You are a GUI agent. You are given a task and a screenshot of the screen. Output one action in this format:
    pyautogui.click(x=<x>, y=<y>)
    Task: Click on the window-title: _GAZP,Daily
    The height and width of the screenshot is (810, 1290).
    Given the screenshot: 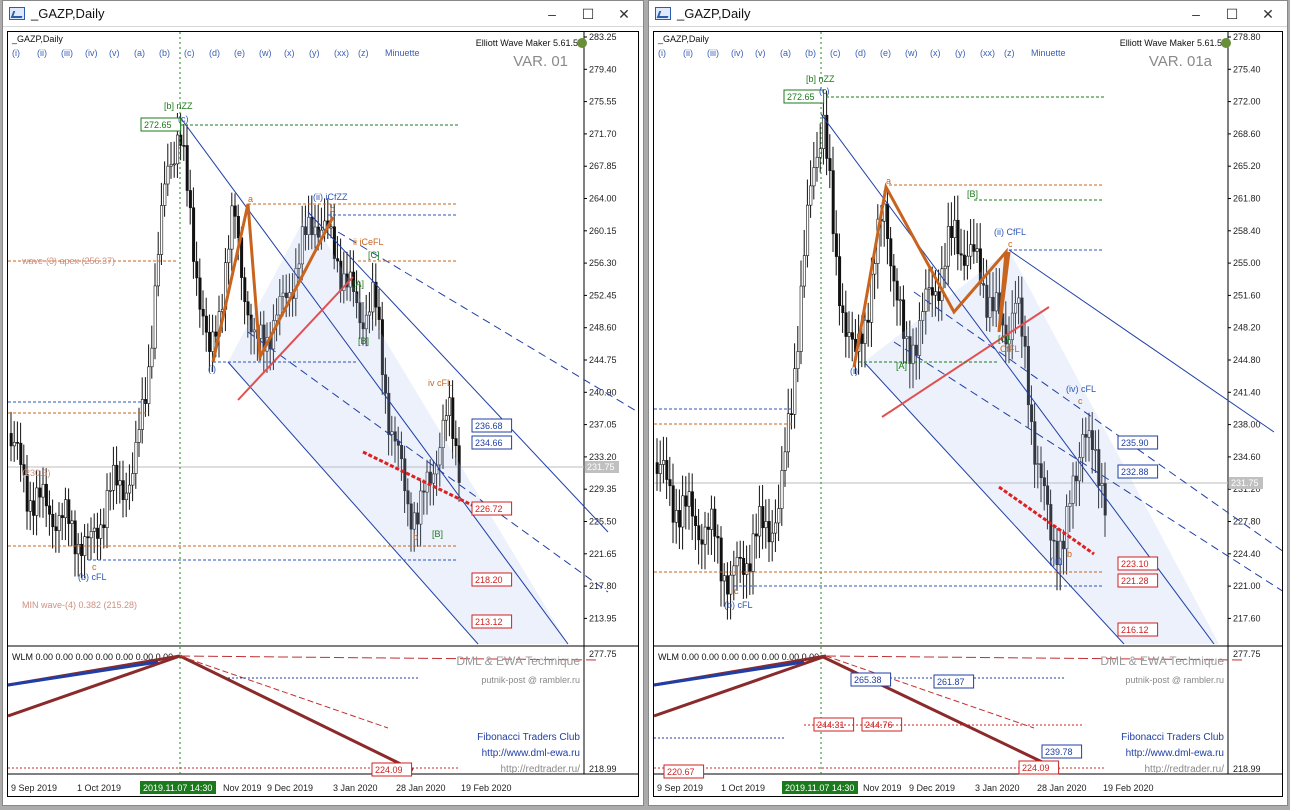 What is the action you would take?
    pyautogui.click(x=68, y=13)
    